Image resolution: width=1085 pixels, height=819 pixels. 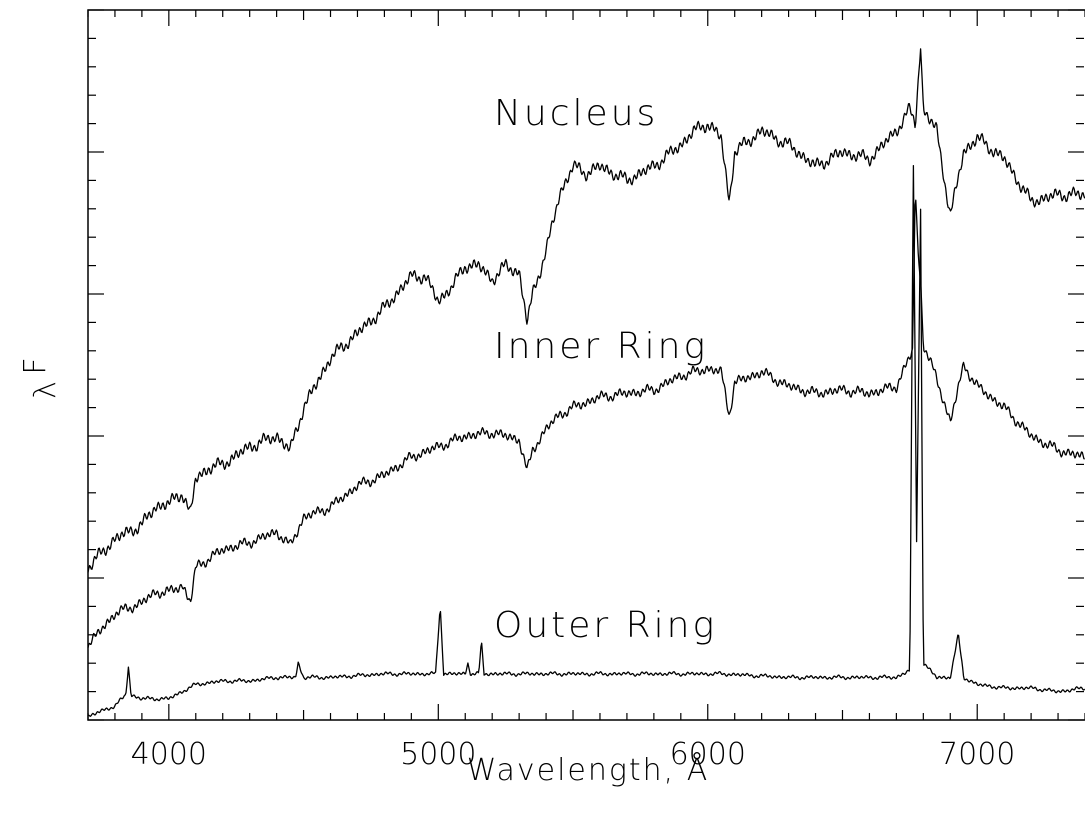 What do you see at coordinates (438, 754) in the screenshot?
I see `x-tick-label: 5000` at bounding box center [438, 754].